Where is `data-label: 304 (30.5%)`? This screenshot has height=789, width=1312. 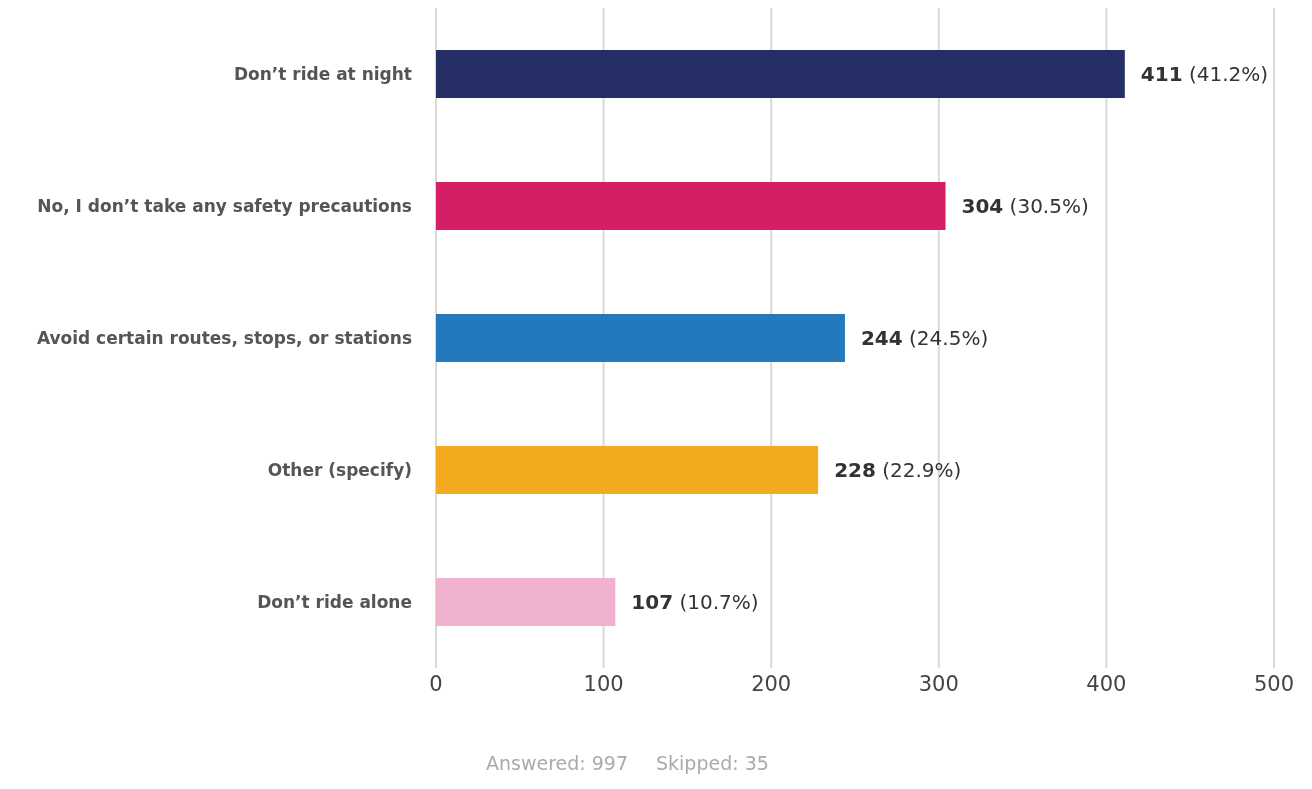
data-label: 304 (30.5%) is located at coordinates (1025, 206).